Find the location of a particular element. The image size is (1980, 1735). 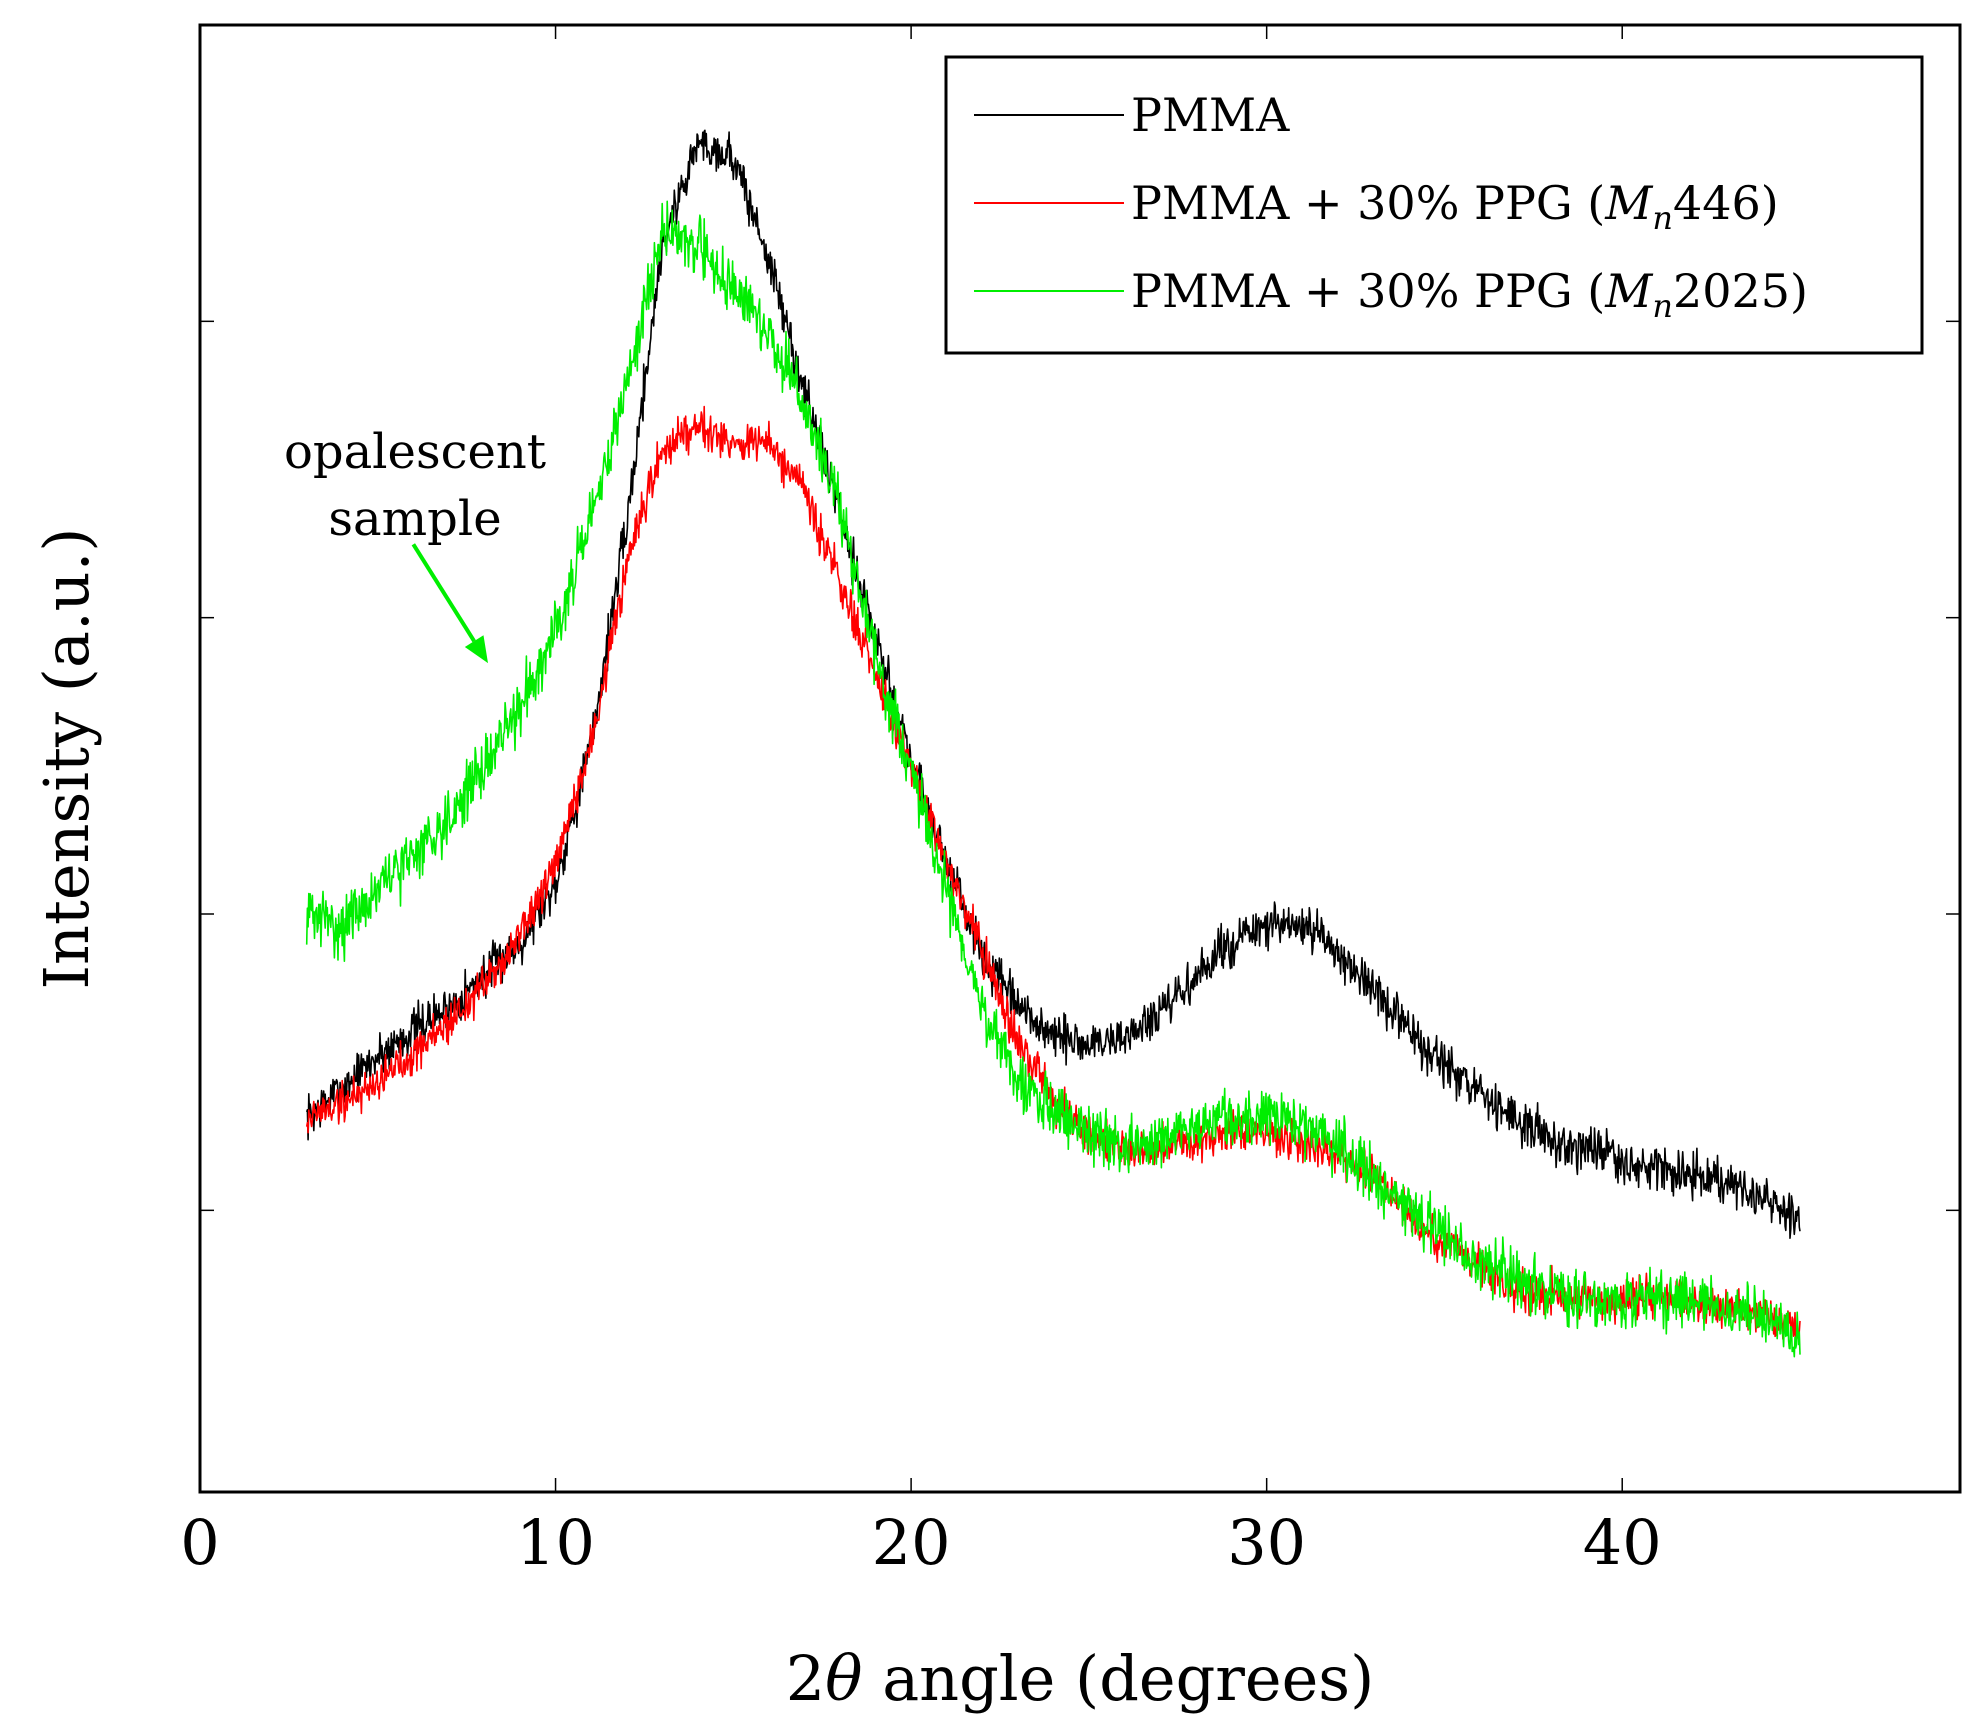

x-axis-label-prefix: 2 is located at coordinates (805, 1678).